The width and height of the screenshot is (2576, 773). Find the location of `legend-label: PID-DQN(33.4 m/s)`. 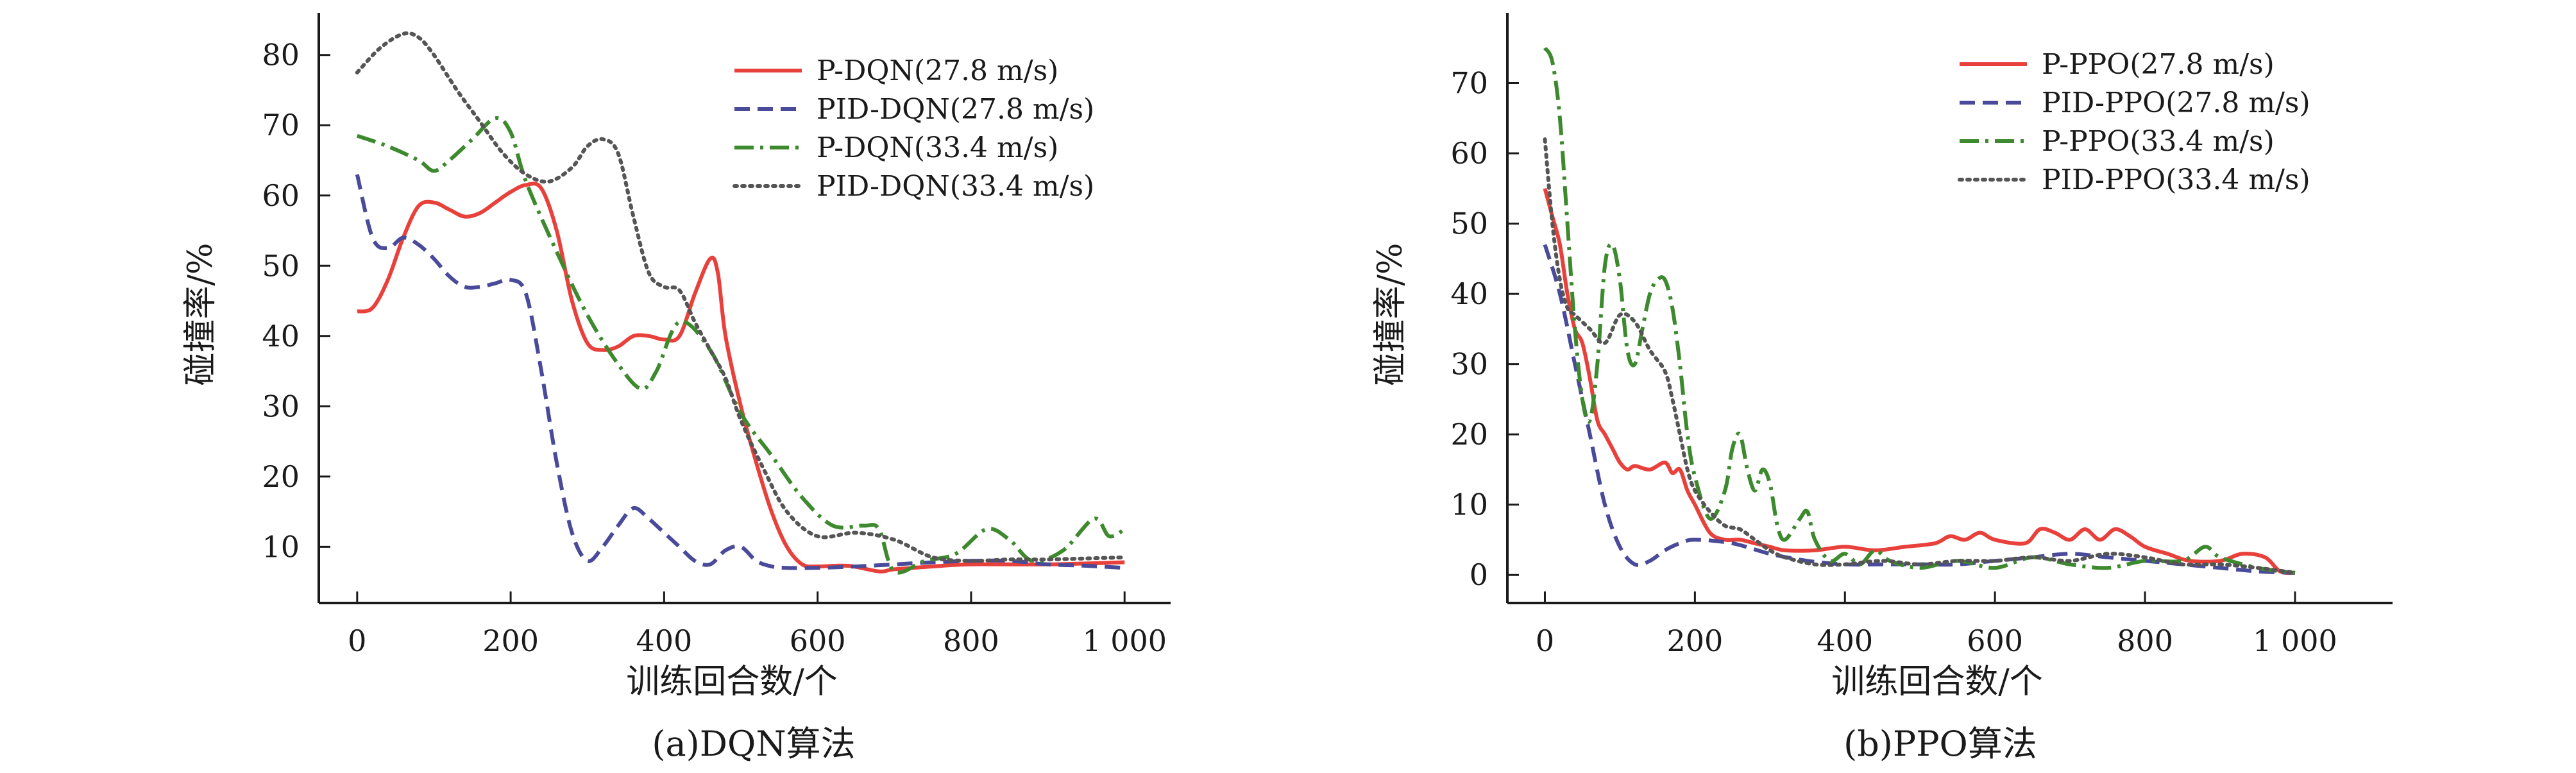

legend-label: PID-DQN(33.4 m/s) is located at coordinates (955, 186).